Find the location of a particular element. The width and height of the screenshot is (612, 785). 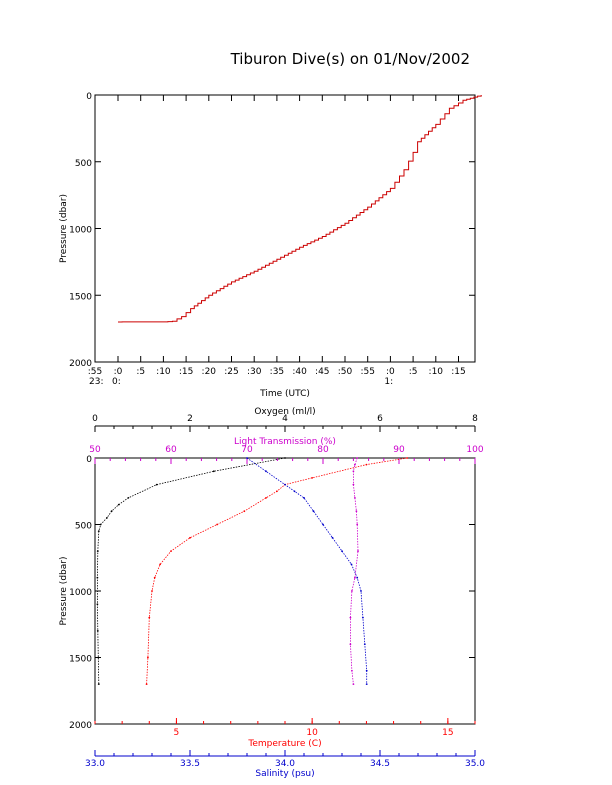

axis-tick-label: 100 is located at coordinates (474, 450).